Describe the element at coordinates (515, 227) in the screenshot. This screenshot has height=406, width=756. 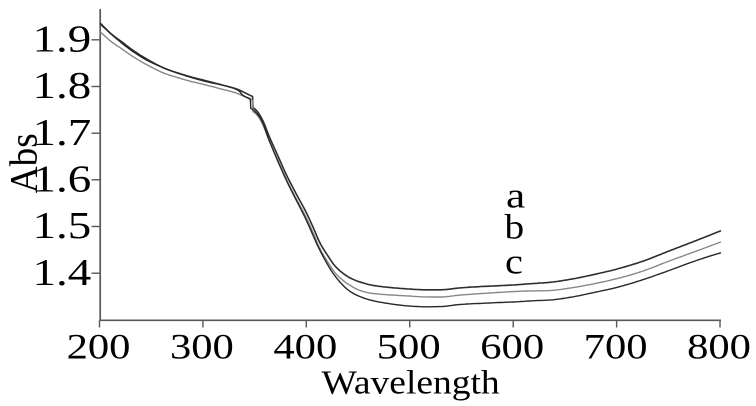
I see `svg-text: b` at that location.